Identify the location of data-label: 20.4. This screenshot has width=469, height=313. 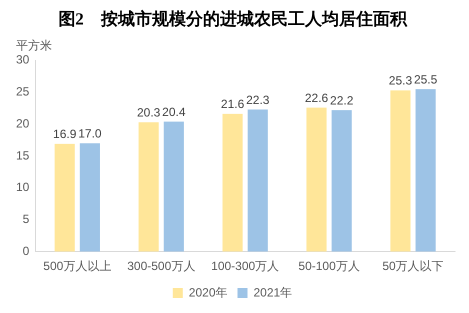
(174, 111).